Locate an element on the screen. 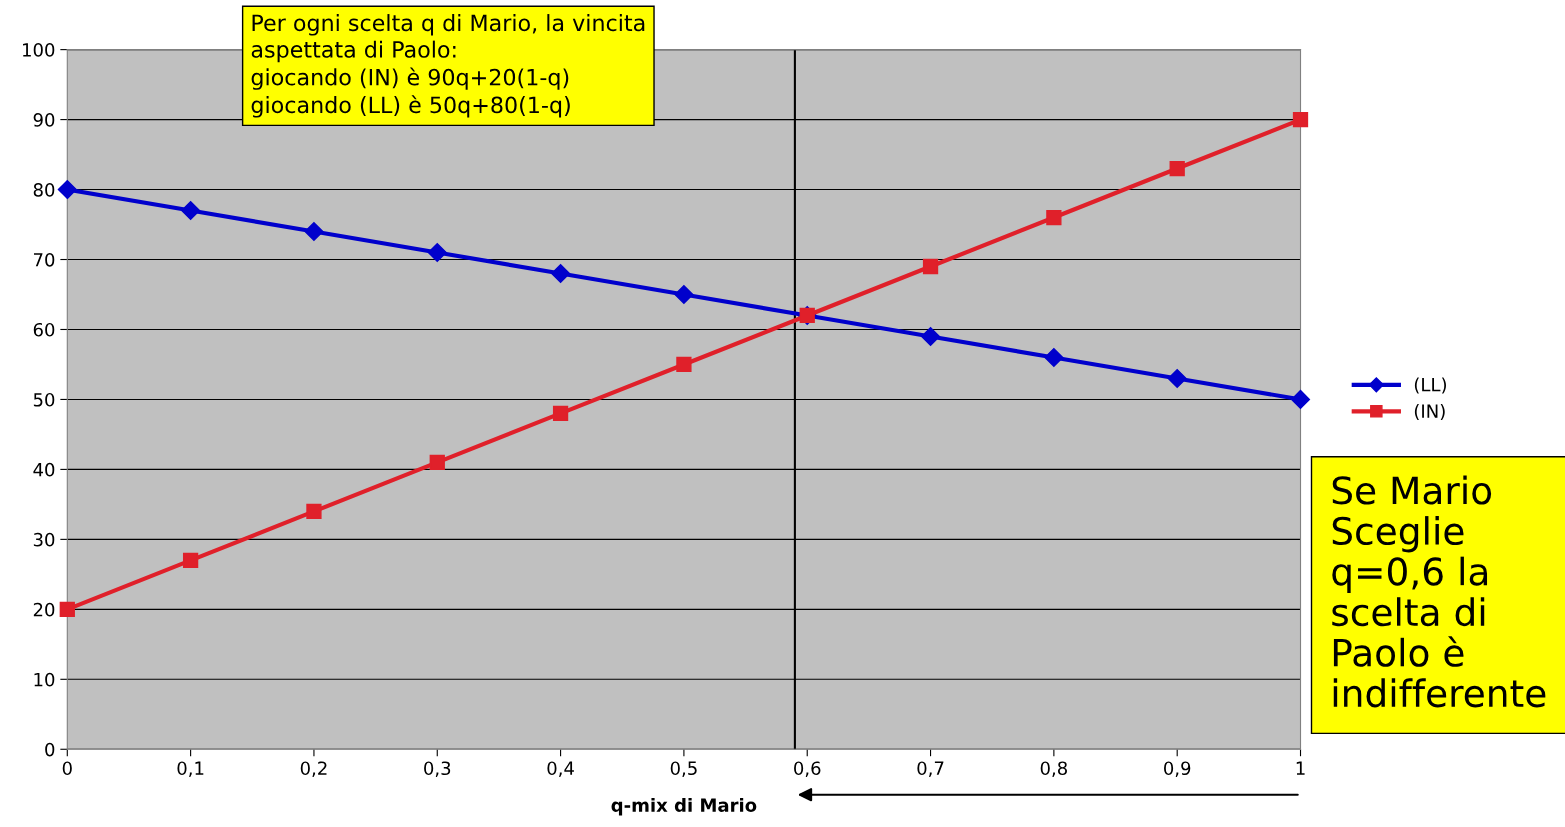 This screenshot has height=827, width=1565. y-tick-label: 30 is located at coordinates (44, 539).